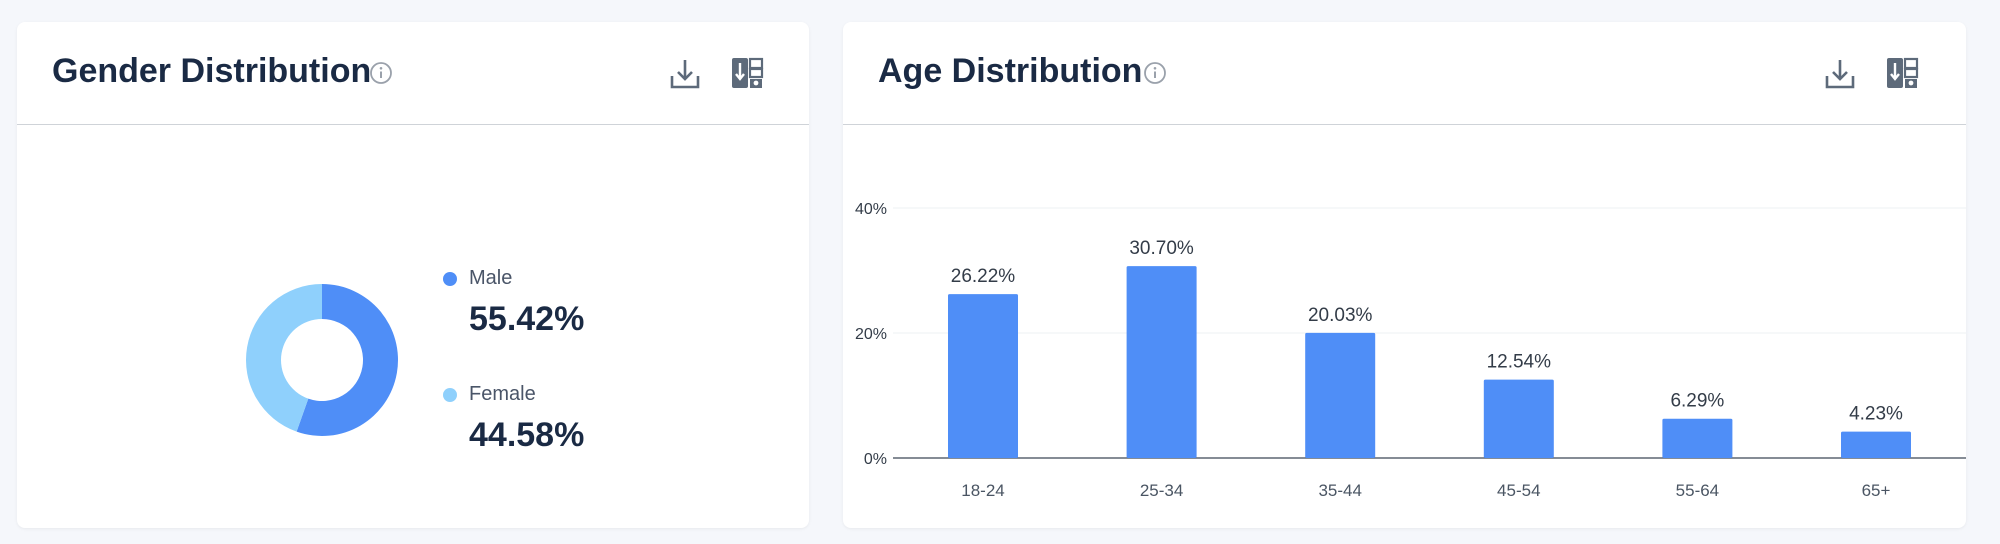 The height and width of the screenshot is (544, 2000). Describe the element at coordinates (983, 276) in the screenshot. I see `bar-value-label: 26.22%` at that location.